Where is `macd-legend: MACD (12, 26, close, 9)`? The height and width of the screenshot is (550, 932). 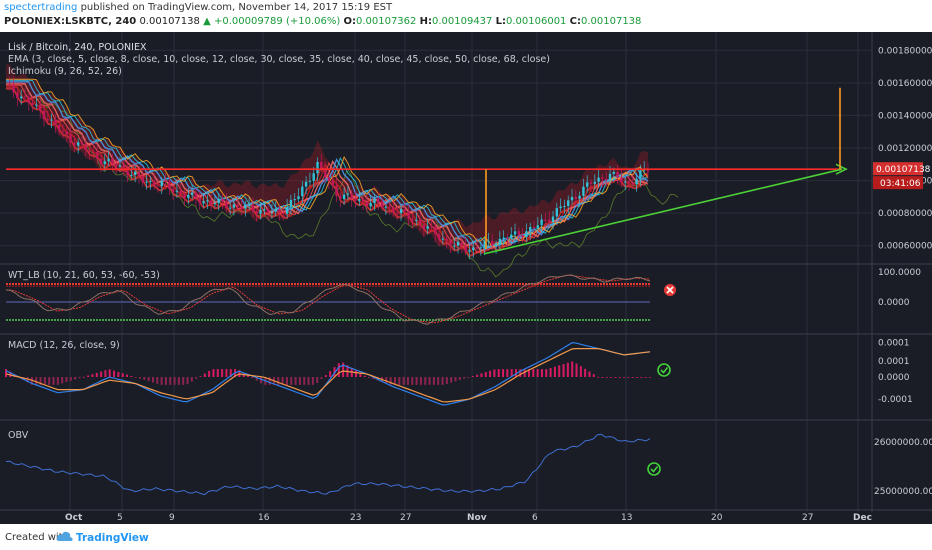
macd-legend: MACD (12, 26, close, 9) is located at coordinates (64, 345).